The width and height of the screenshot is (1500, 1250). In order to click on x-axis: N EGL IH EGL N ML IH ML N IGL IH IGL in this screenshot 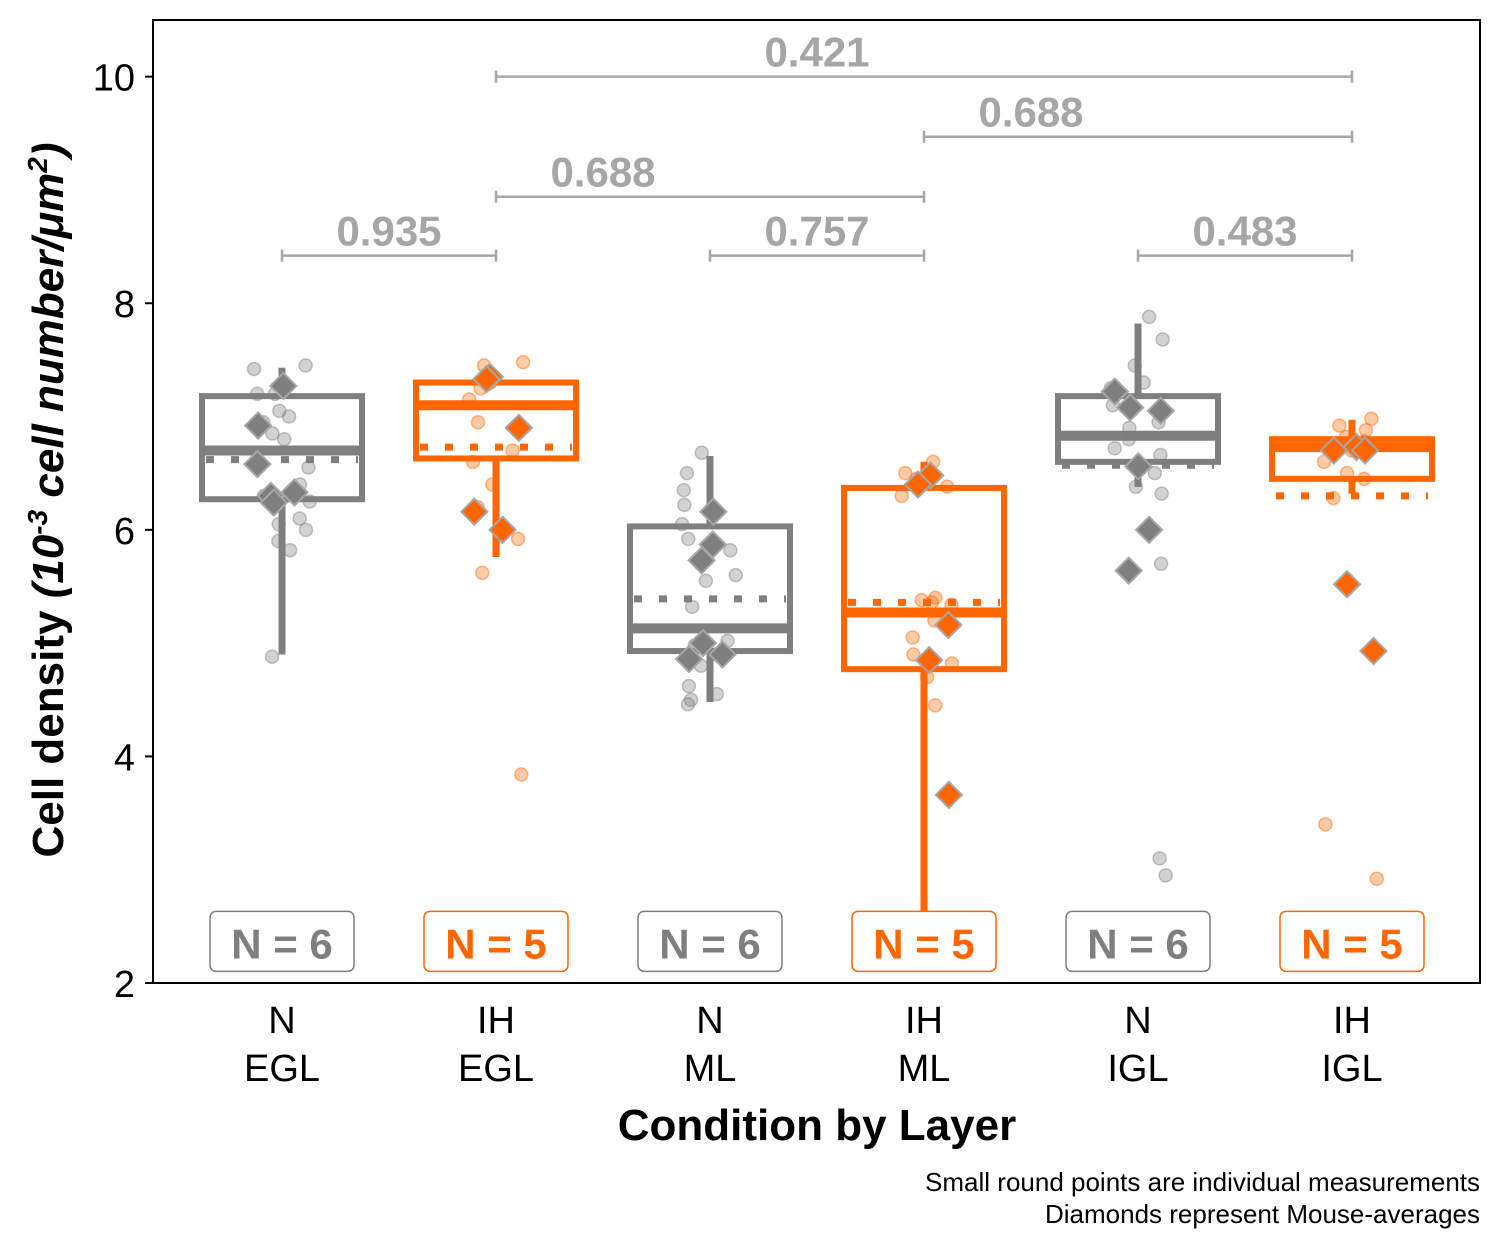, I will do `click(813, 1045)`.